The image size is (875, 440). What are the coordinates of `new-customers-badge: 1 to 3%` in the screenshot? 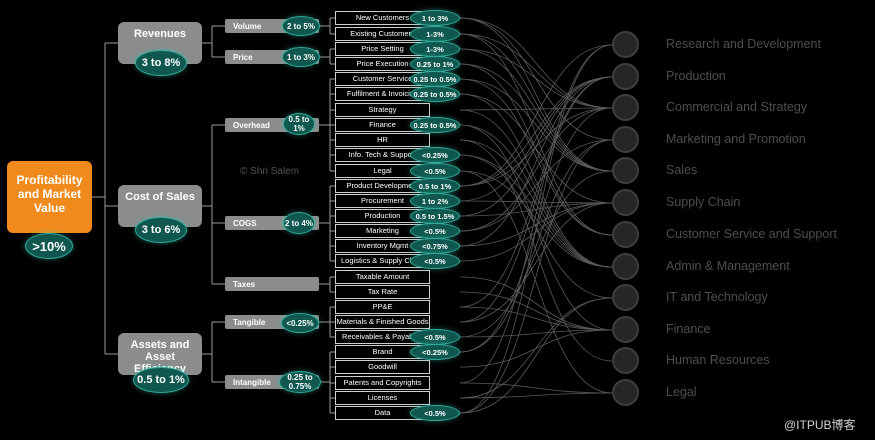 It's located at (435, 18).